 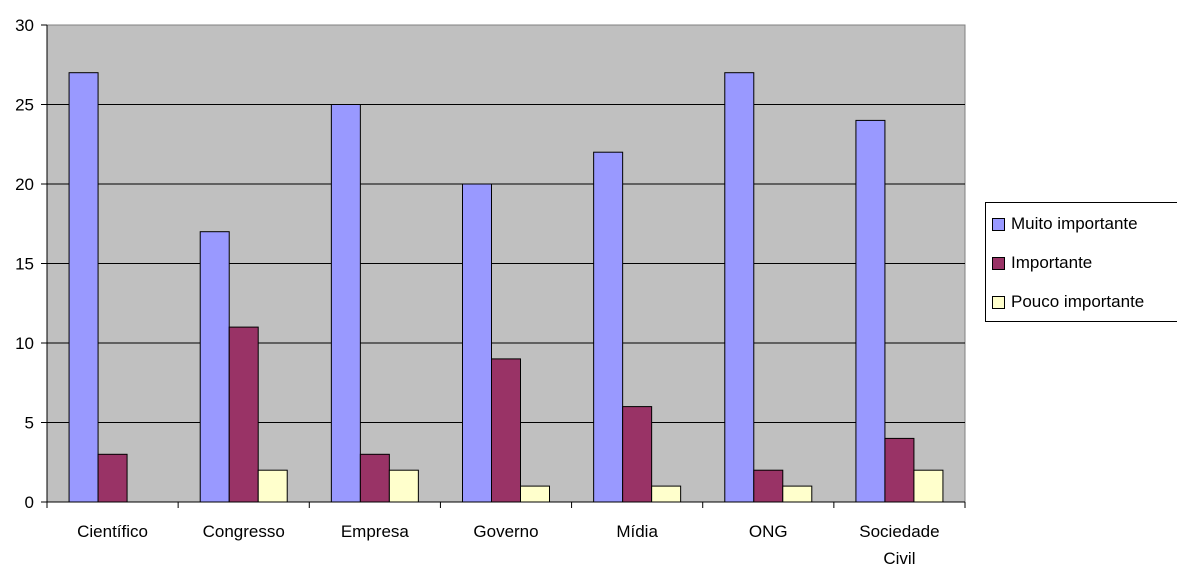 What do you see at coordinates (1078, 301) in the screenshot?
I see `legend-label: Pouco importante` at bounding box center [1078, 301].